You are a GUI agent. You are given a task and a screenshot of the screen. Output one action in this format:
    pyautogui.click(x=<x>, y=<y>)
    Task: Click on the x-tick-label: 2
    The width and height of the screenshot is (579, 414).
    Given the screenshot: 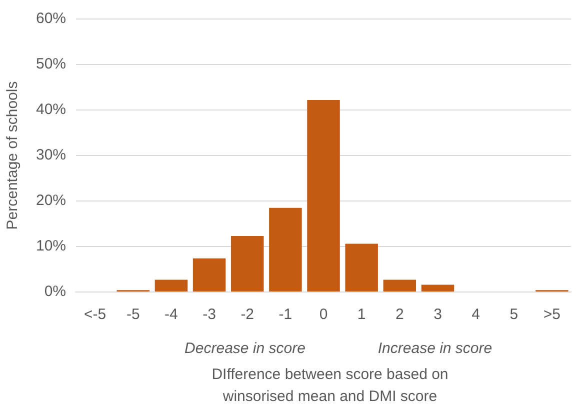 What is the action you would take?
    pyautogui.click(x=399, y=315)
    